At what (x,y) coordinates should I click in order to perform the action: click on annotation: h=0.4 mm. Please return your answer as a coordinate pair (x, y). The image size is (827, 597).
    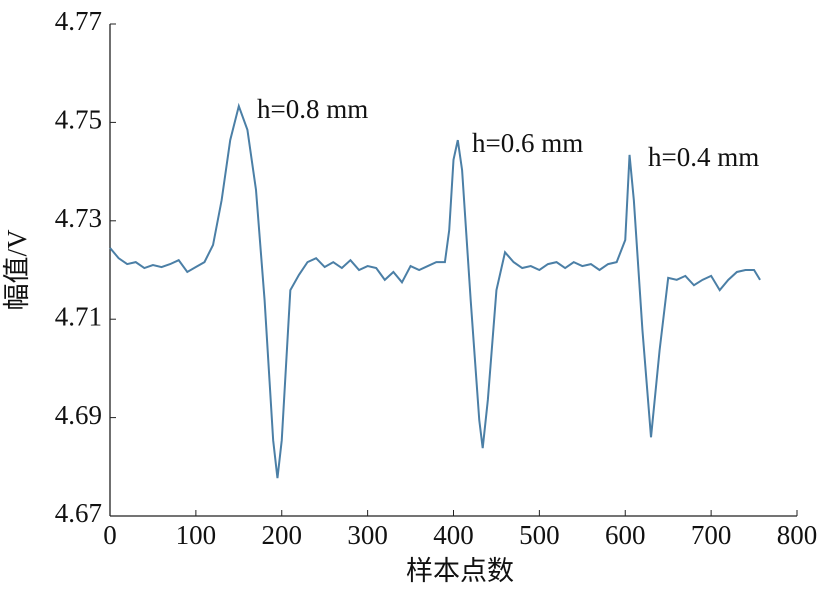
    Looking at the image, I should click on (703, 157).